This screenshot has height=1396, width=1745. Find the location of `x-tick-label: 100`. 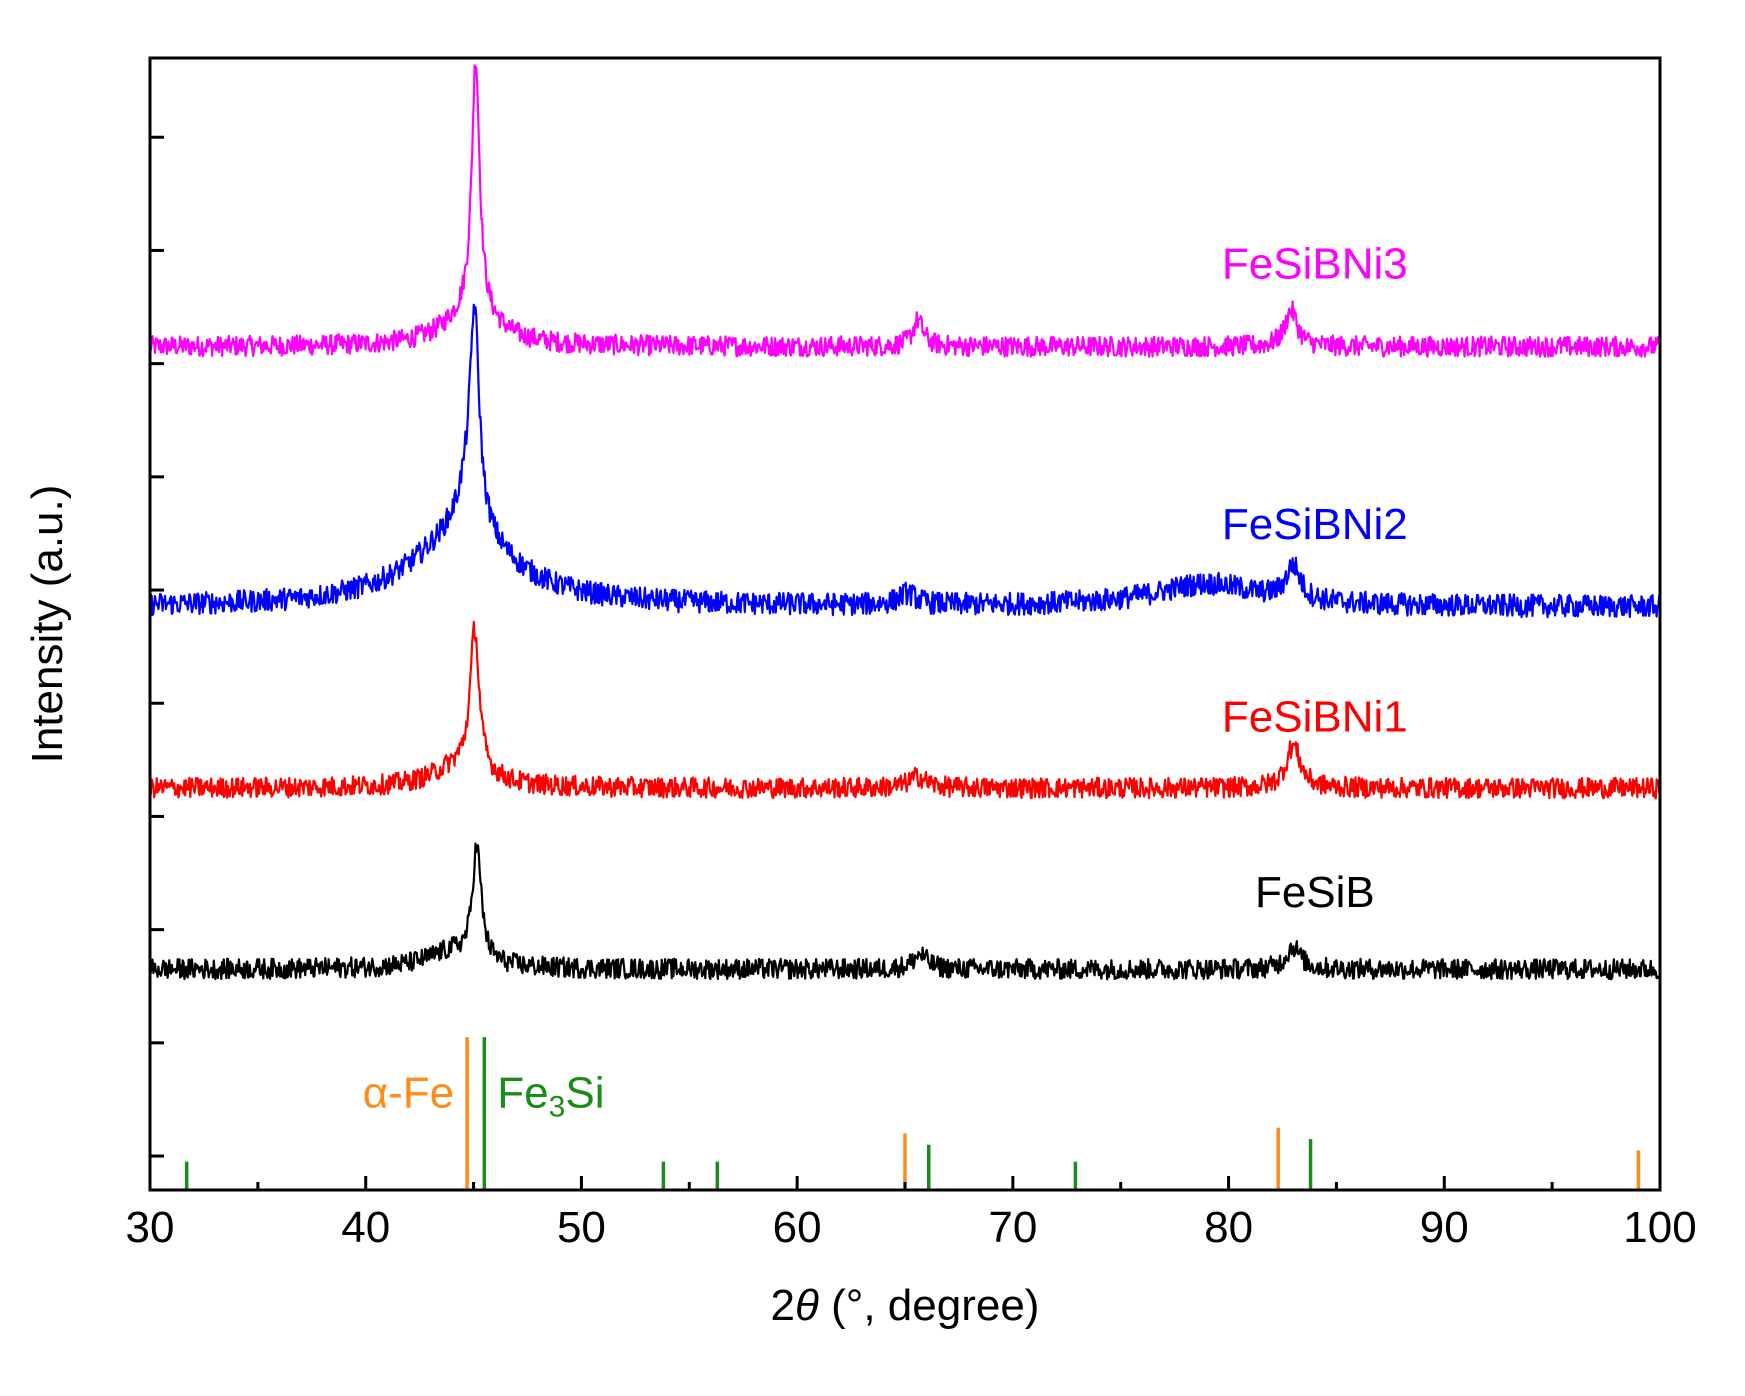

x-tick-label: 100 is located at coordinates (1659, 1227).